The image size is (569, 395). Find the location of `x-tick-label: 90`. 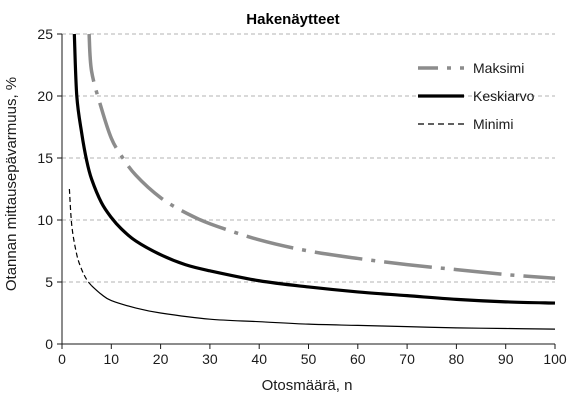

x-tick-label: 90 is located at coordinates (506, 359).